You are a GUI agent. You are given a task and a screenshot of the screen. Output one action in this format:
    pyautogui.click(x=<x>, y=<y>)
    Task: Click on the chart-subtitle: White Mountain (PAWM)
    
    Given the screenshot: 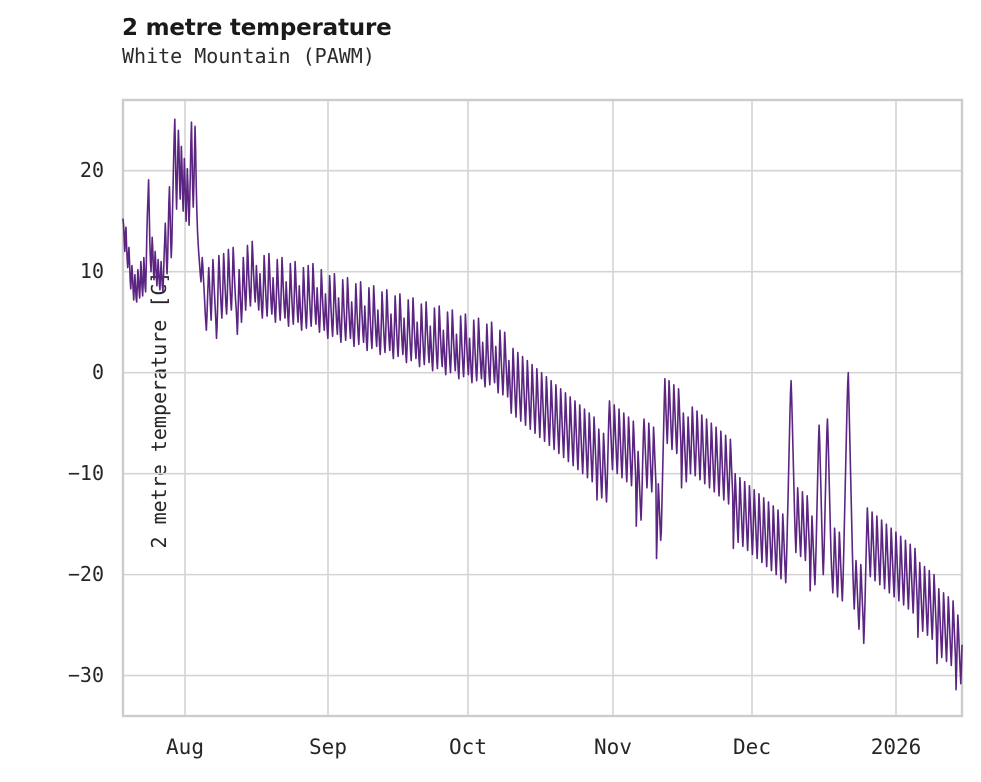 What is the action you would take?
    pyautogui.click(x=248, y=56)
    